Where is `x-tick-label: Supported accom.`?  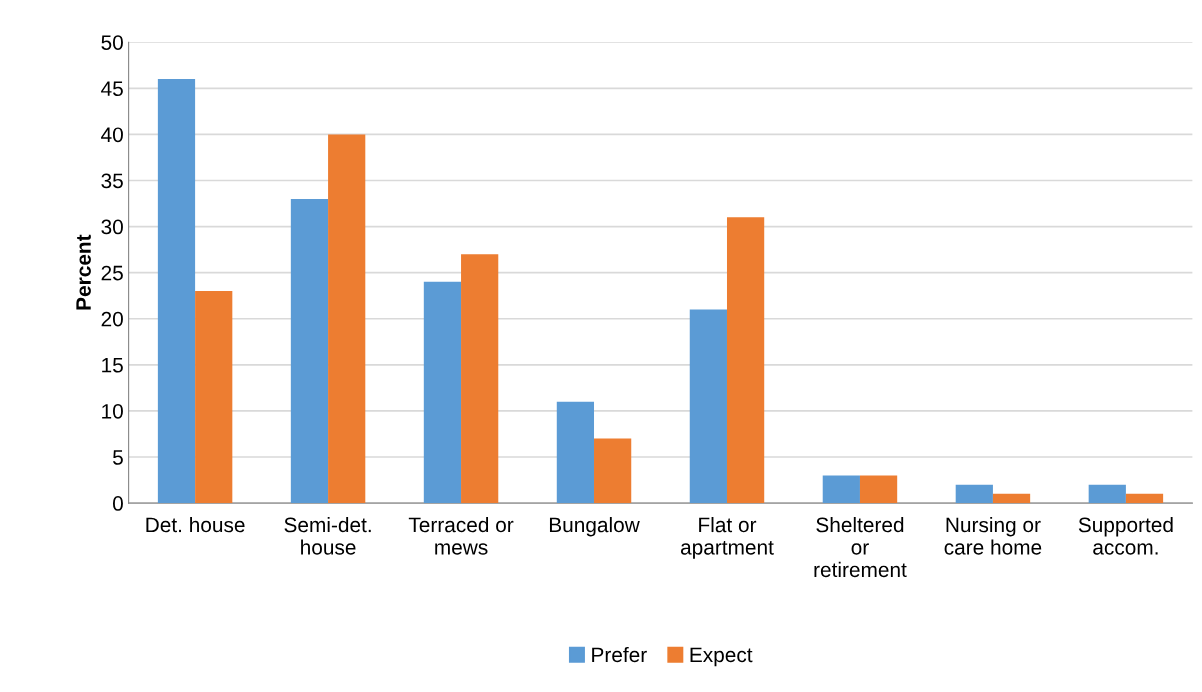
x-tick-label: Supported accom. is located at coordinates (1125, 535).